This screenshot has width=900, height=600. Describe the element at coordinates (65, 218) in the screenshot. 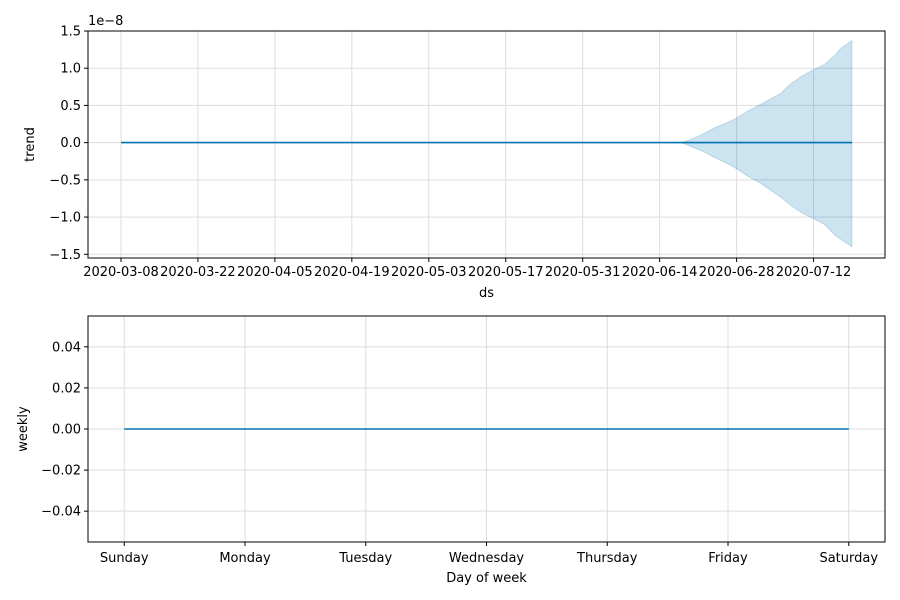

I see `trend-y-tick-label: −1.0` at that location.